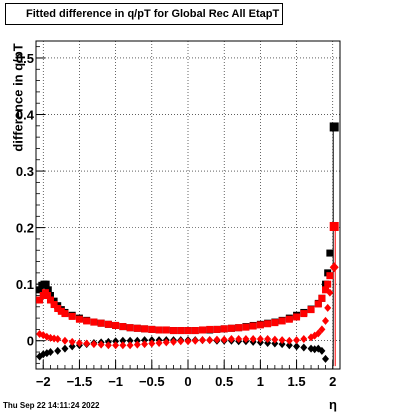 This screenshot has height=414, width=400. I want to click on x-tick-label: 1, so click(260, 381).